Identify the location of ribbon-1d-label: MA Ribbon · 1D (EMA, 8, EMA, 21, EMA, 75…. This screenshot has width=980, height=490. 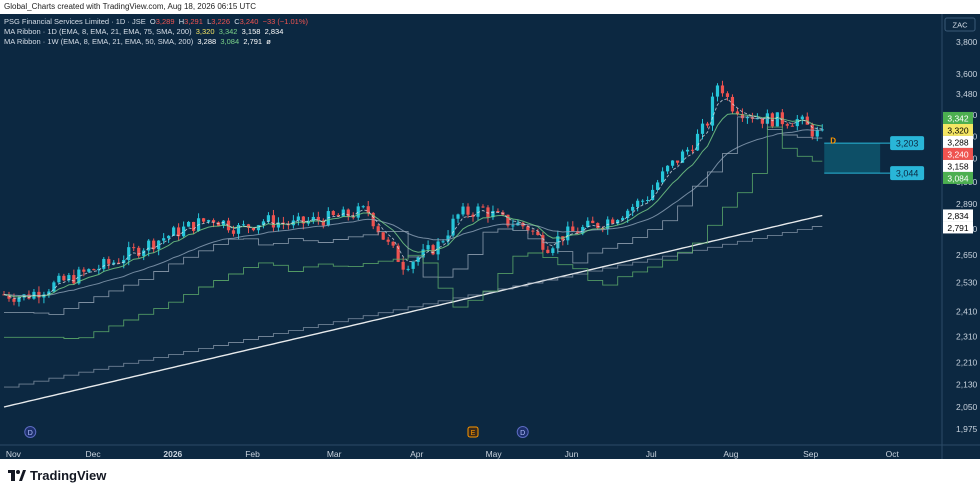
(98, 31).